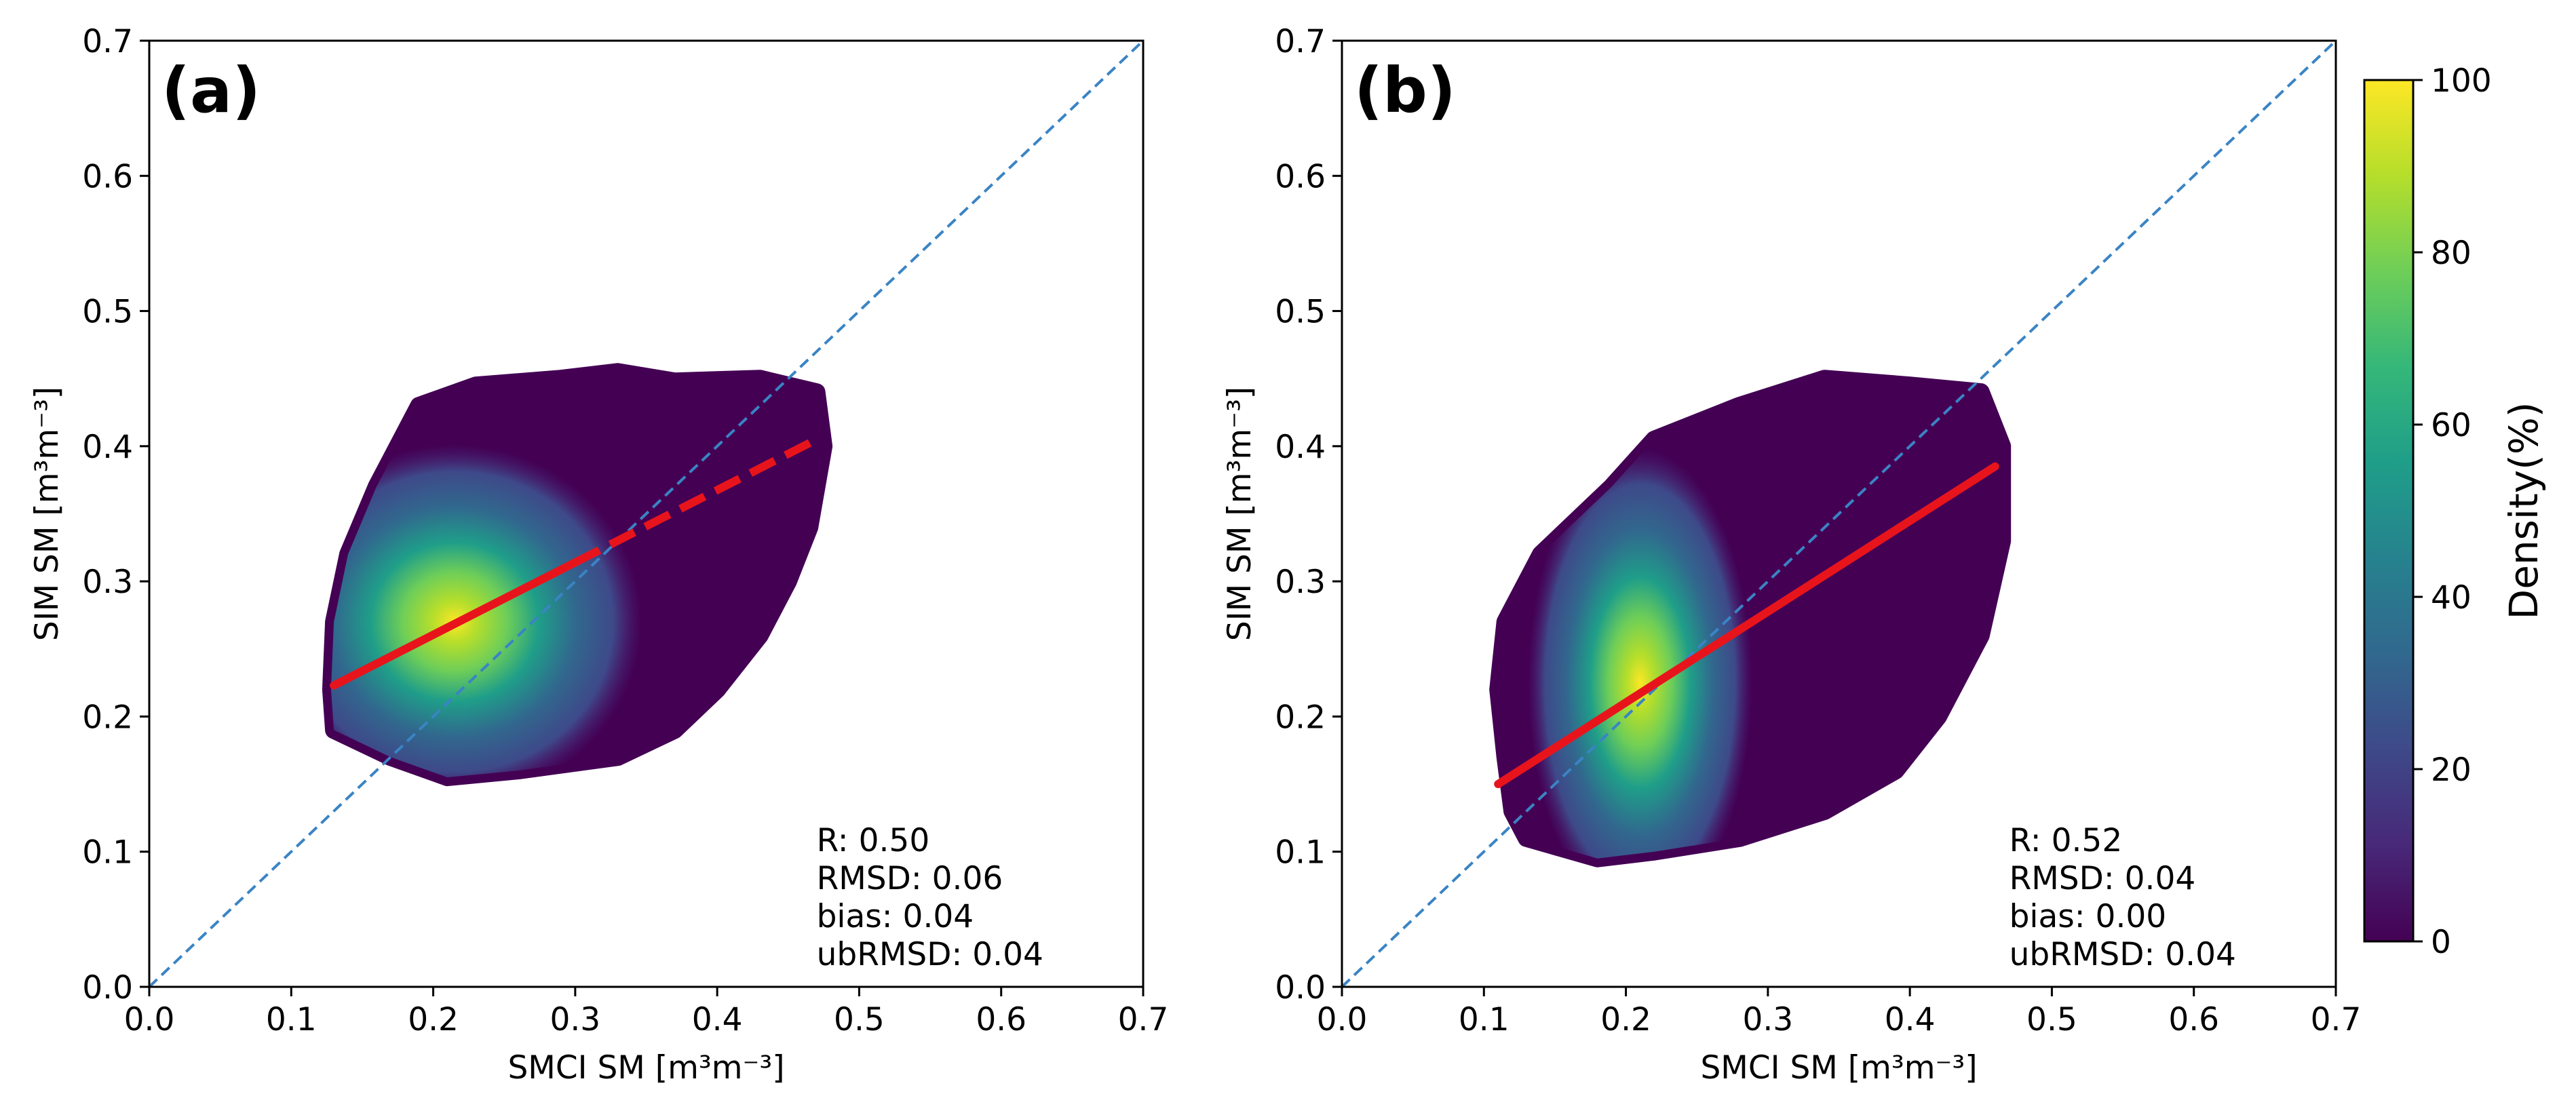  Describe the element at coordinates (2066, 841) in the screenshot. I see `stat-r-b: R: 0.52` at that location.